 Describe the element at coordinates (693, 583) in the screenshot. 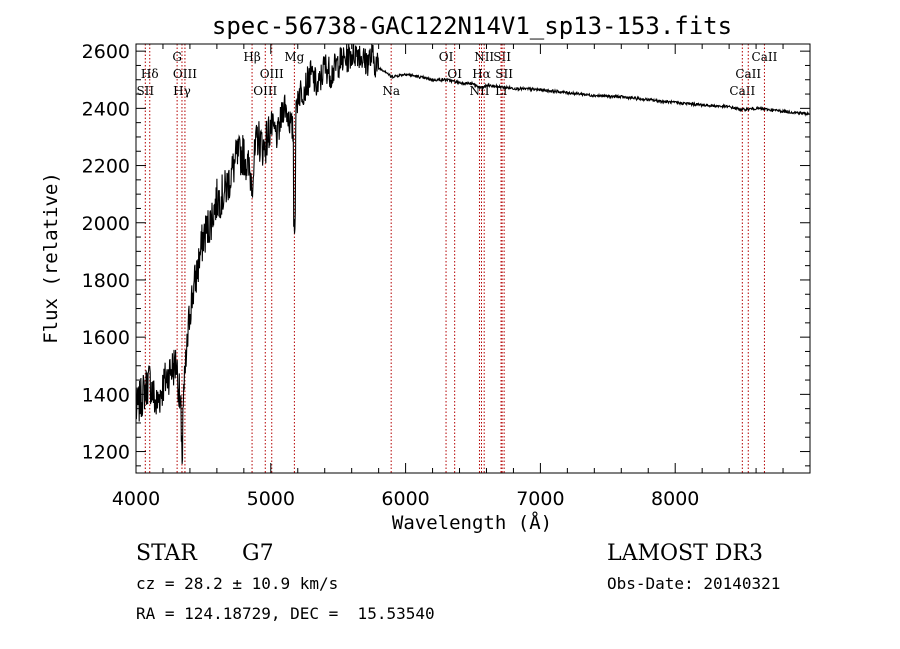

I see `obs-date: Obs-Date: 20140321` at that location.